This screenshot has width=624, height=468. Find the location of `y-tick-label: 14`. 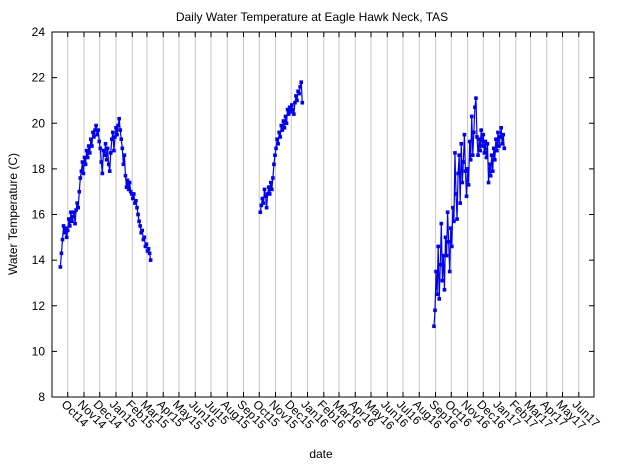

y-tick-label: 14 is located at coordinates (39, 260).